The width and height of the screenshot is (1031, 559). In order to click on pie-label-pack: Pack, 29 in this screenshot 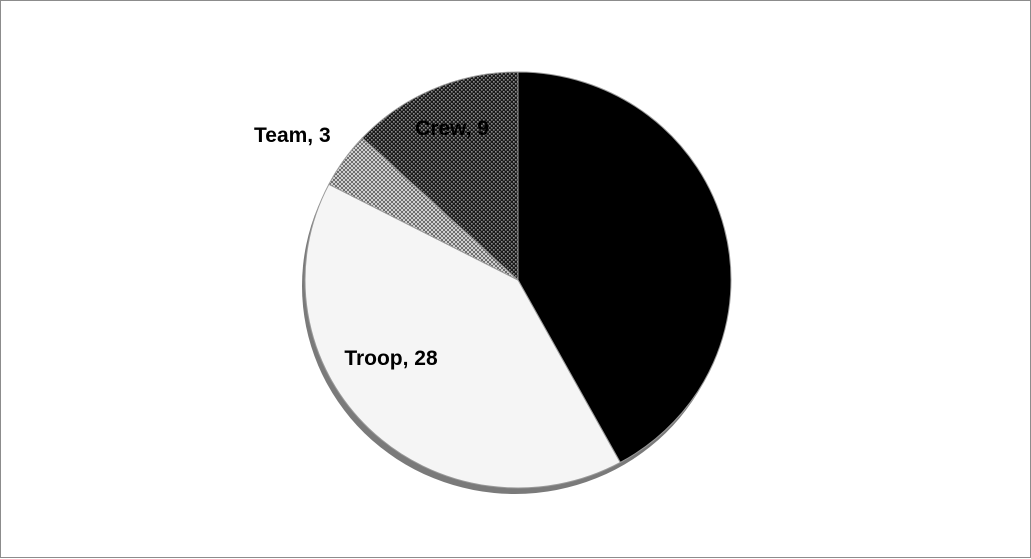, I will do `click(661, 230)`.